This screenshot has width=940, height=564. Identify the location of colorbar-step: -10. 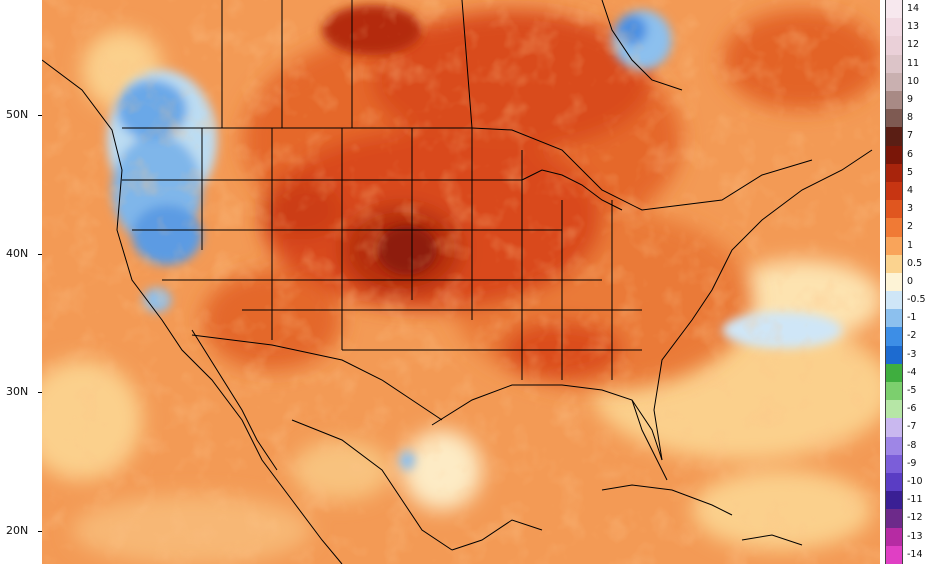
(911, 482).